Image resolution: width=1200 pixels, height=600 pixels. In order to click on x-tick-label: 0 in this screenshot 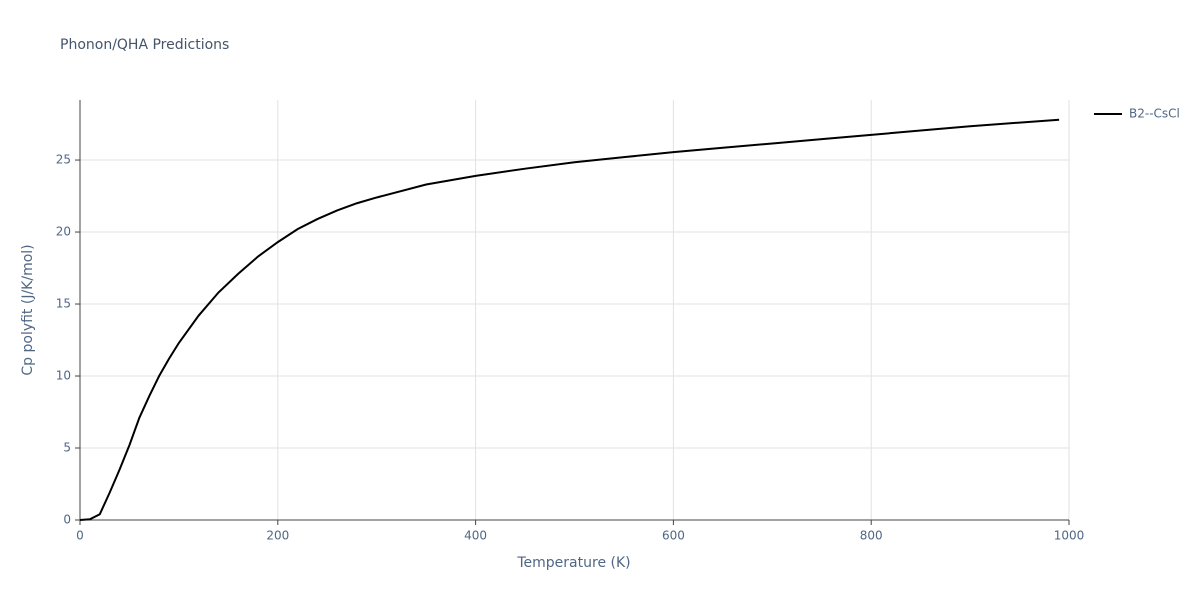, I will do `click(80, 536)`.